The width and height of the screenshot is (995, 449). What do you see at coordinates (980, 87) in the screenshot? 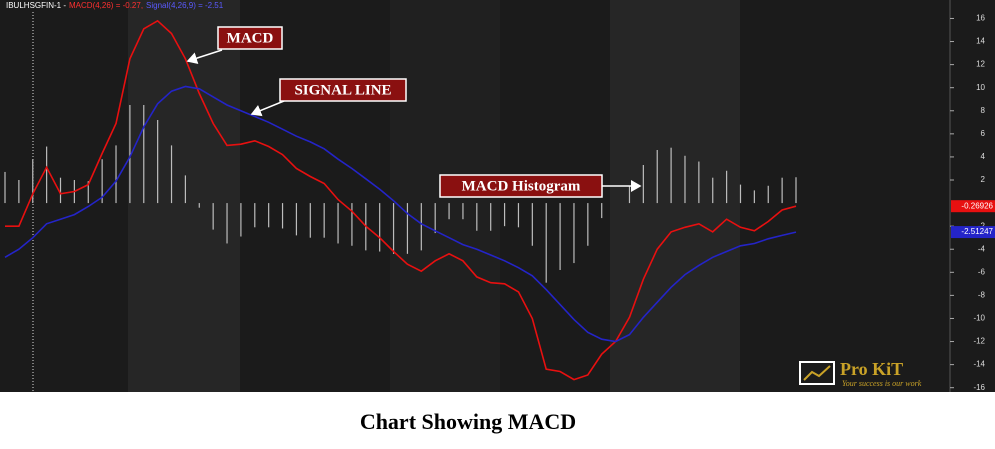
I see `y-tick-label: 10` at bounding box center [980, 87].